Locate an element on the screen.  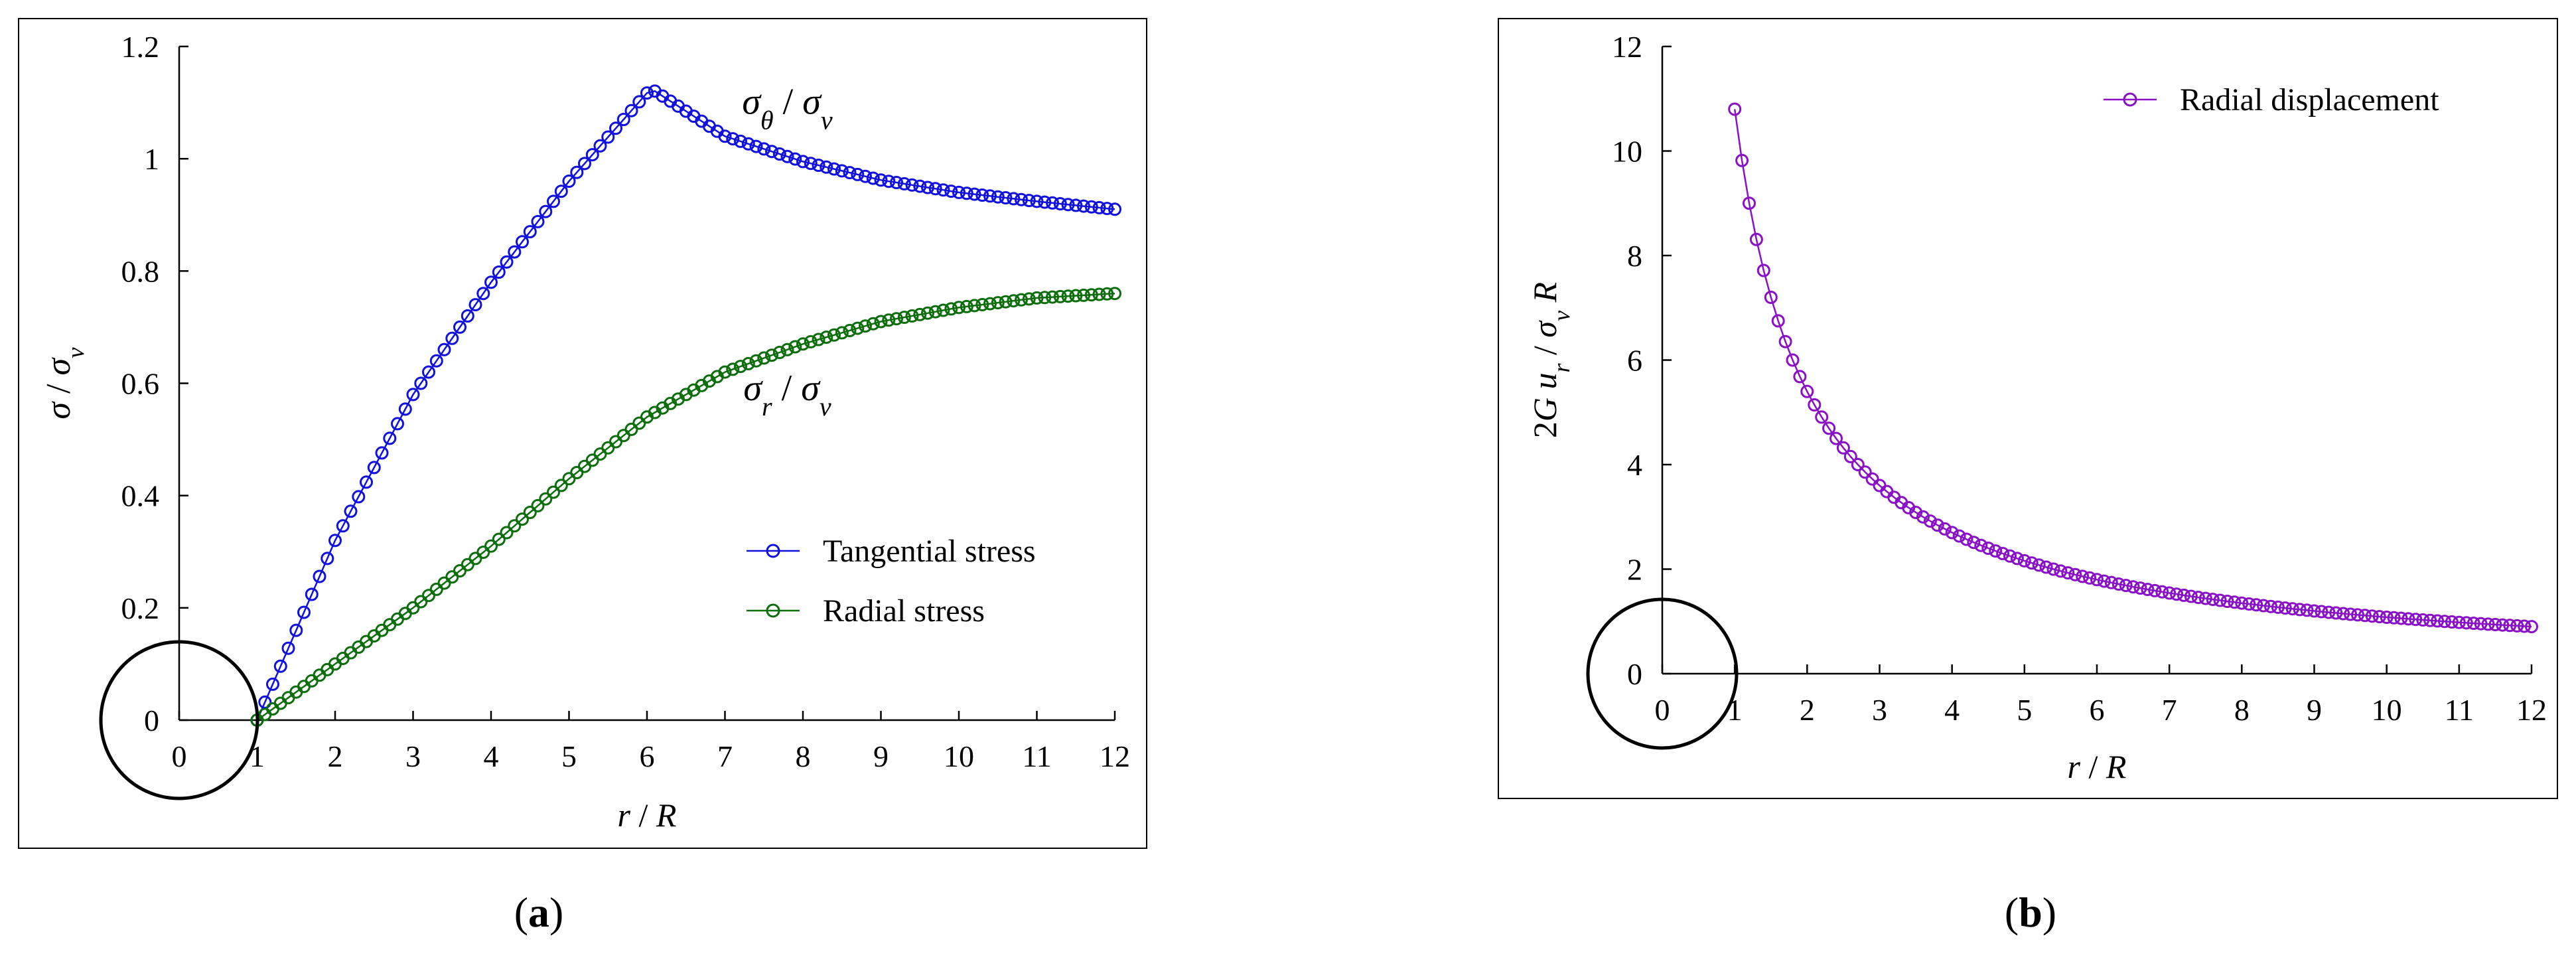
curve-annotation: σθ / σv is located at coordinates (787, 108).